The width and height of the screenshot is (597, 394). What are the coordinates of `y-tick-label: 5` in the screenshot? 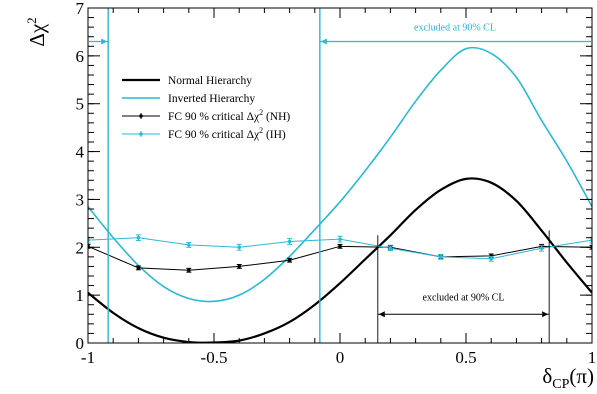 It's located at (80, 104).